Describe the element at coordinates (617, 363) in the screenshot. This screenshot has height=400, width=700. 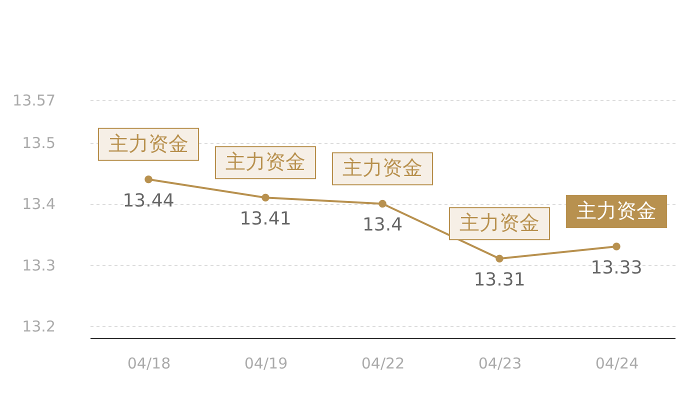
I see `x-tick-label: 04/24` at that location.